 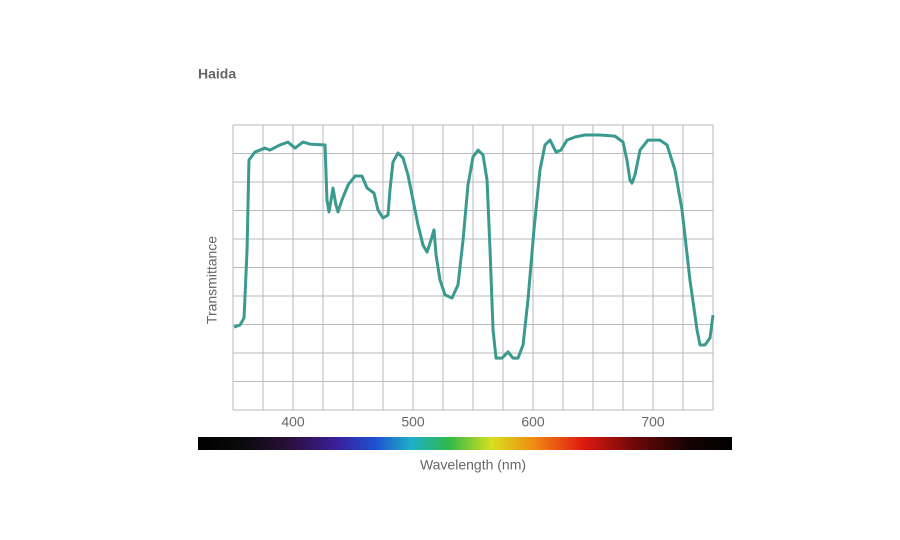 What do you see at coordinates (653, 422) in the screenshot?
I see `x-tick-label: 700` at bounding box center [653, 422].